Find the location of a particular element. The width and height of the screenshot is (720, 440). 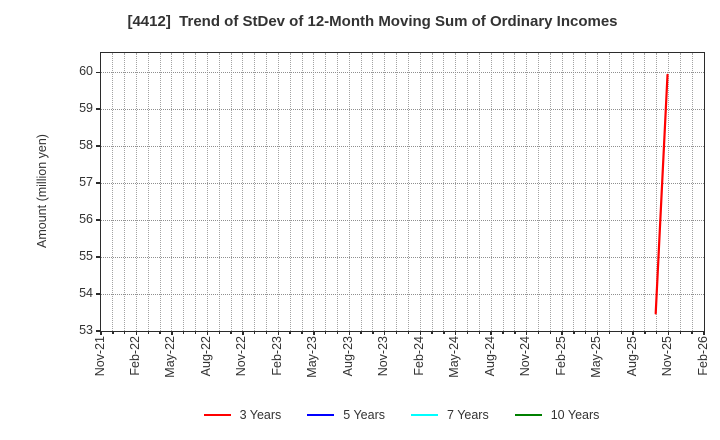

x-tick-label: Aug-25 is located at coordinates (631, 356).